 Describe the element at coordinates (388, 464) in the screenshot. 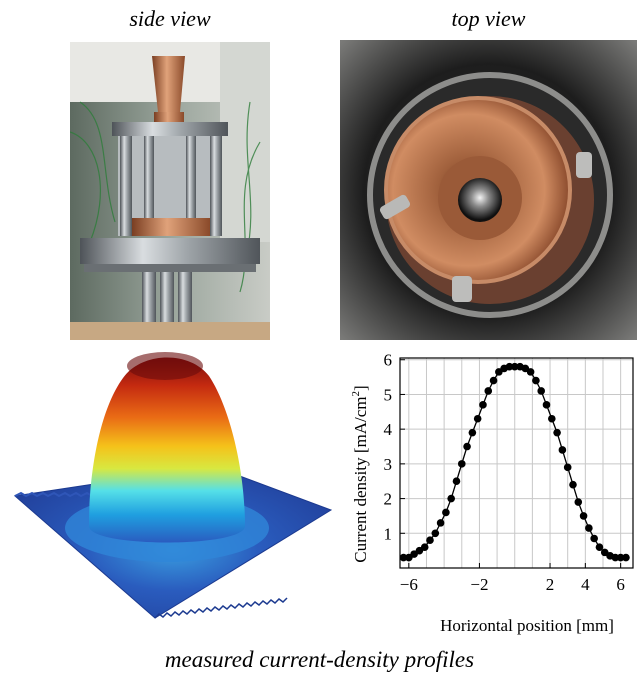

I see `y-tick-label: 3` at that location.